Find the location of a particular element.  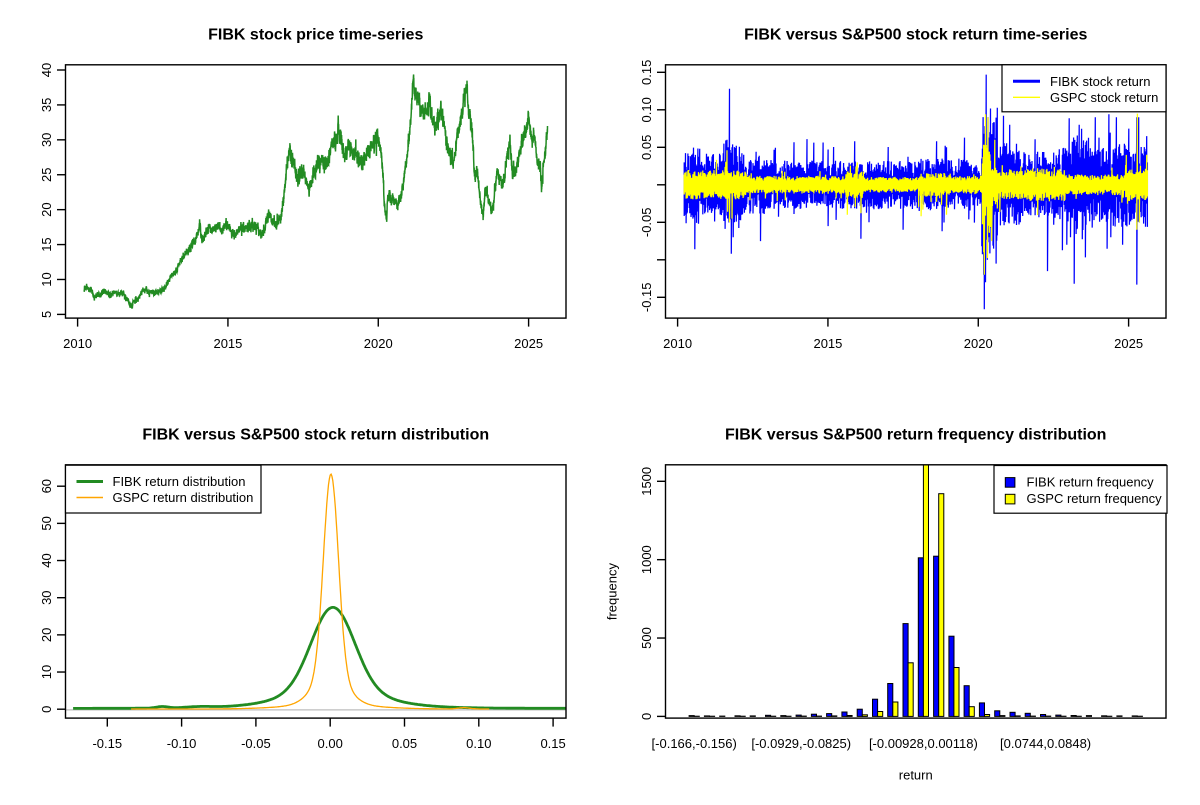

svg-text: GSPC stock return is located at coordinates (1104, 97).